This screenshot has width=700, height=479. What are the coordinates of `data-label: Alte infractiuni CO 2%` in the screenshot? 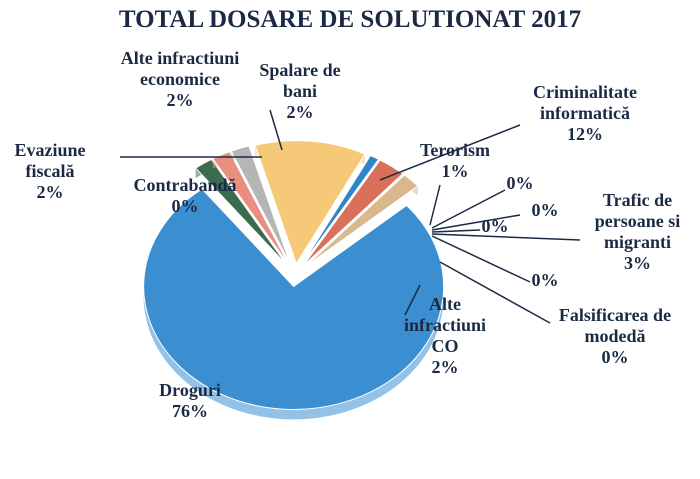 It's located at (445, 336).